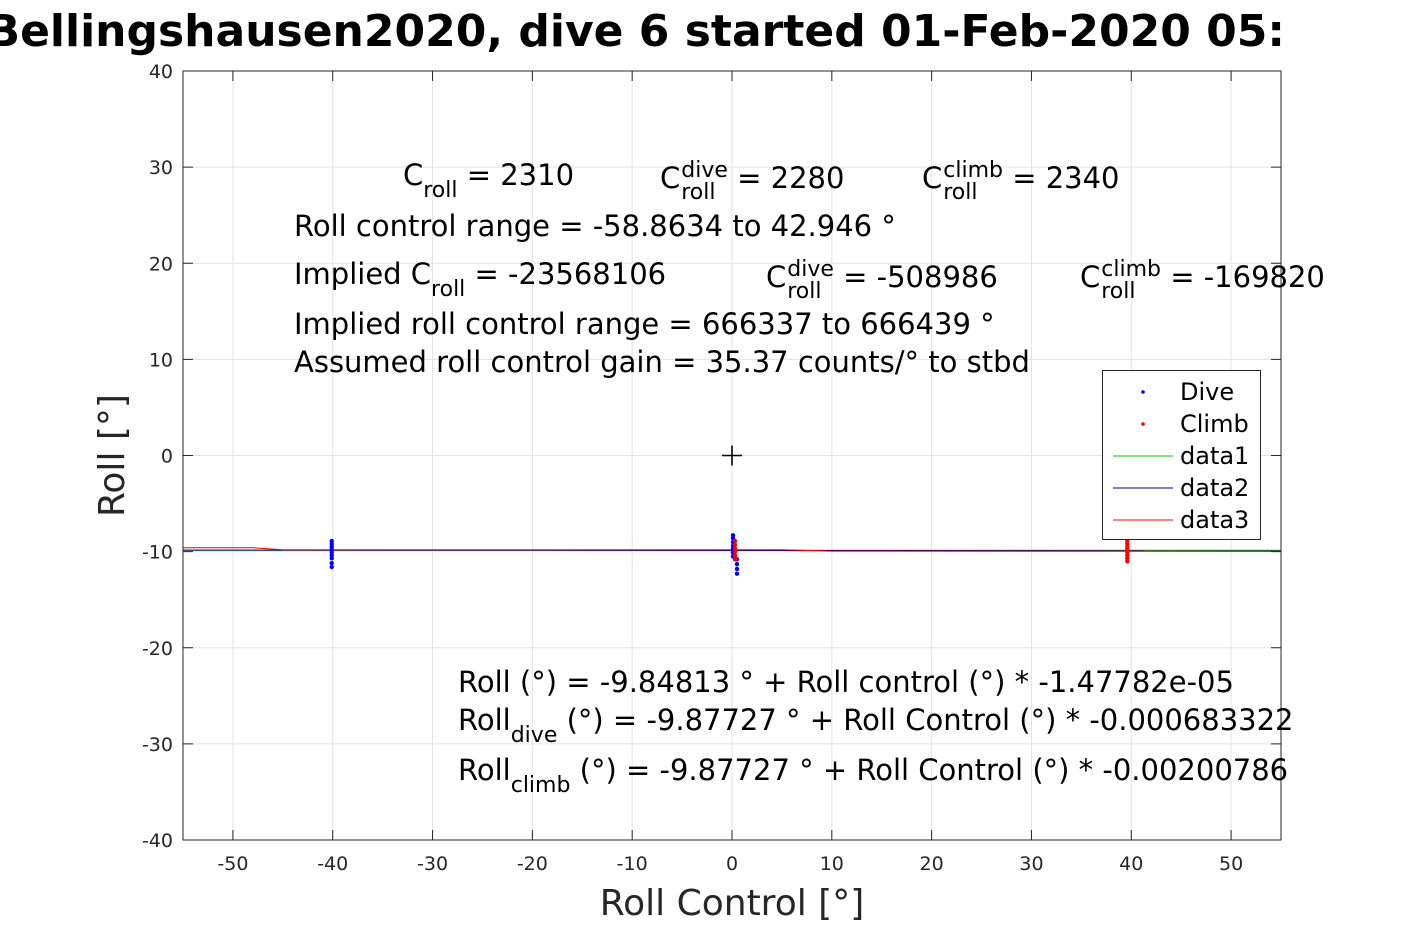  I want to click on data1-line-icon, so click(1143, 456).